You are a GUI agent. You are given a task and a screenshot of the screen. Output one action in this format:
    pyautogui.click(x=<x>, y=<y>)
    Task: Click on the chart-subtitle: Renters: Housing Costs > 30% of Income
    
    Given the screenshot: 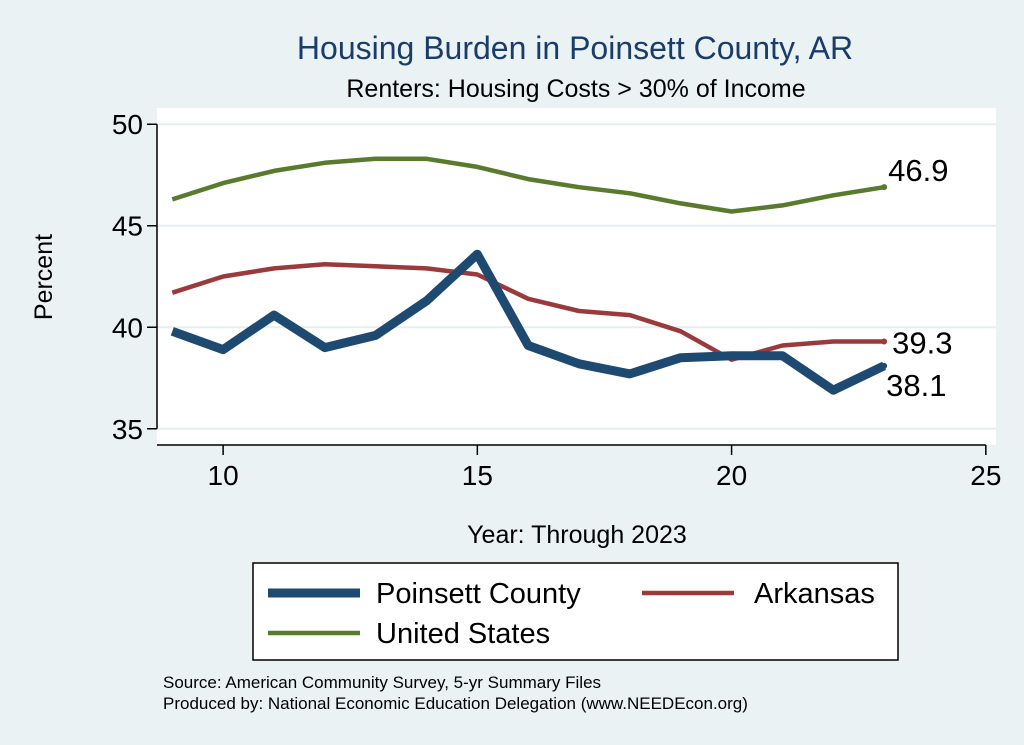 What is the action you would take?
    pyautogui.click(x=575, y=89)
    